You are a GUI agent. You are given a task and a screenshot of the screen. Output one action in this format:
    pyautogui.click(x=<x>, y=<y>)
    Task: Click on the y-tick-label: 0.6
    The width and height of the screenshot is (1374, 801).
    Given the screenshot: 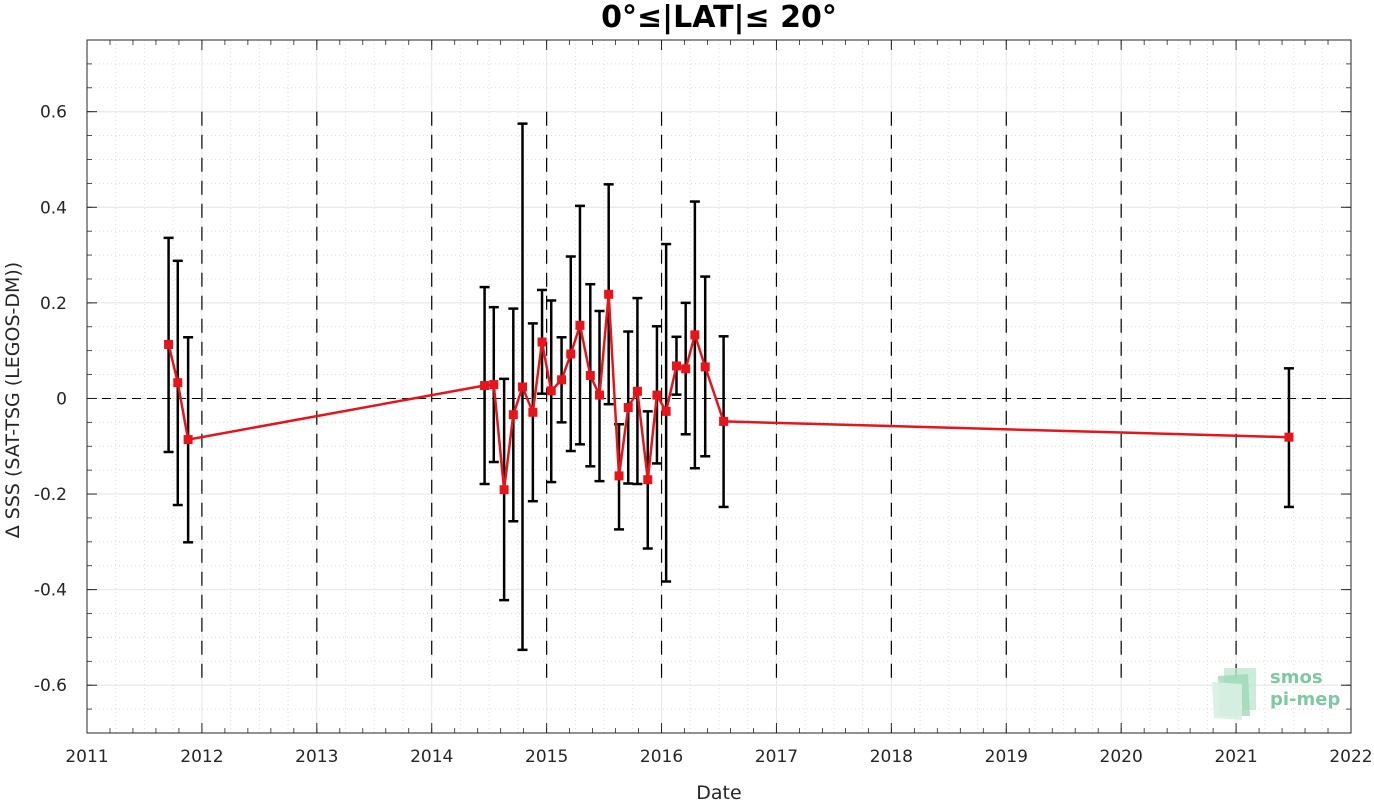 What is the action you would take?
    pyautogui.click(x=53, y=113)
    